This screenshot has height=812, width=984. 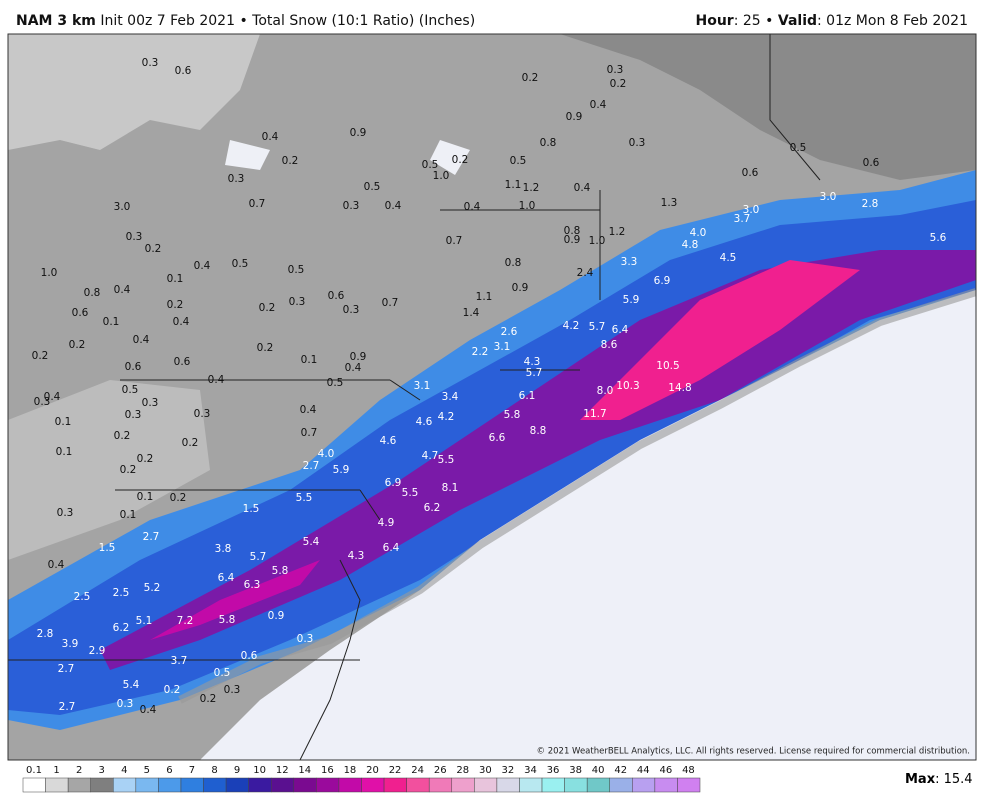 I want to click on legend-label: 10, so click(x=259, y=770).